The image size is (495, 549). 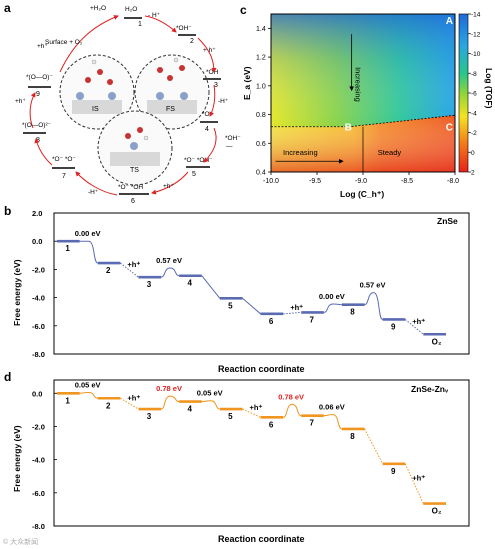 I want to click on fs-label: FS, so click(x=170, y=109).